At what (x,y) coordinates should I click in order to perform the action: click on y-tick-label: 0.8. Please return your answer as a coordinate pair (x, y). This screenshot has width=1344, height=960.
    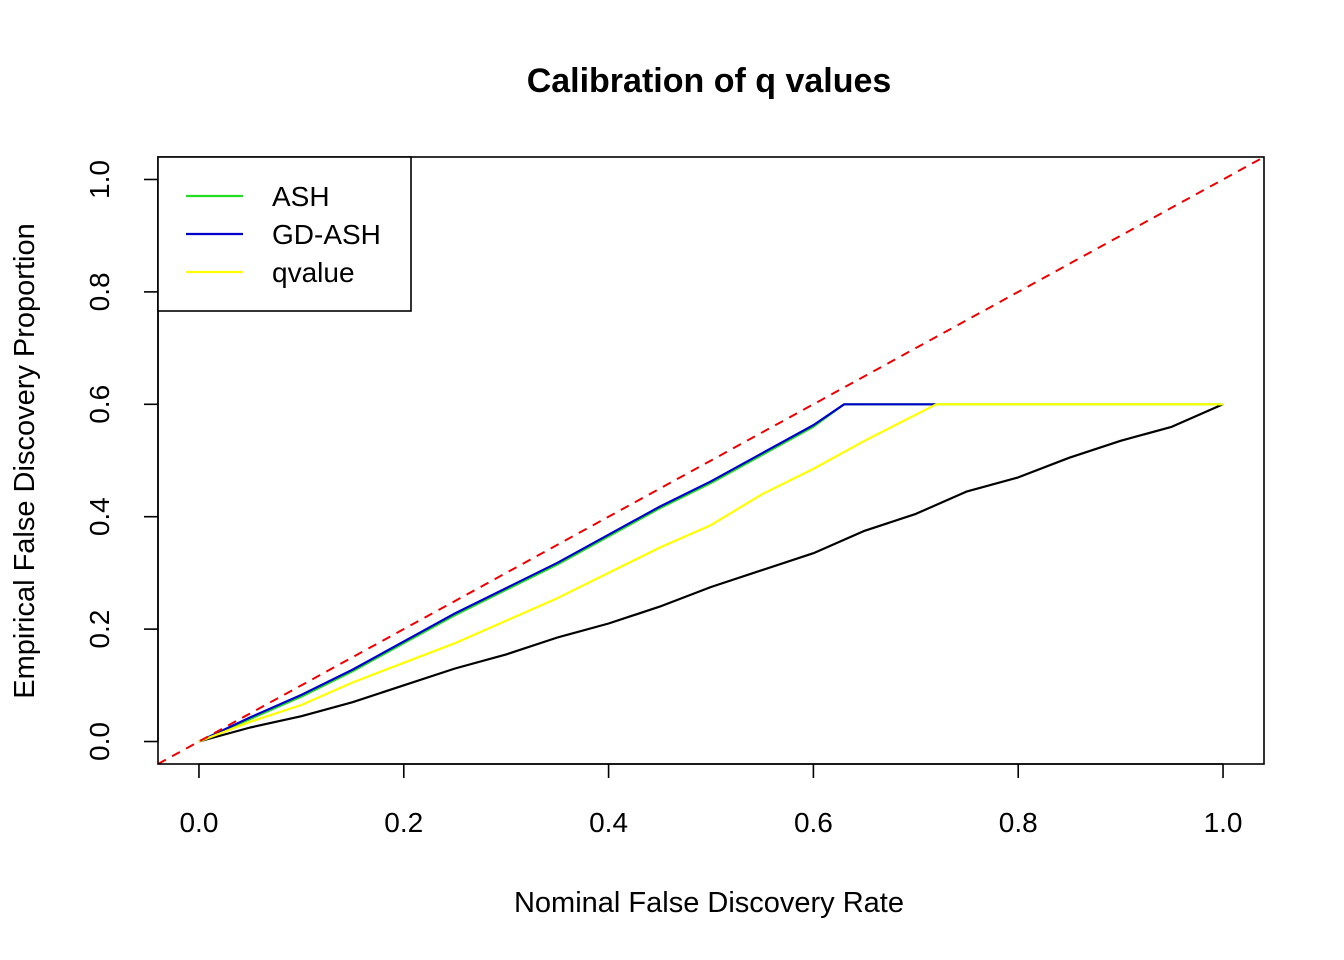
    Looking at the image, I should click on (99, 291).